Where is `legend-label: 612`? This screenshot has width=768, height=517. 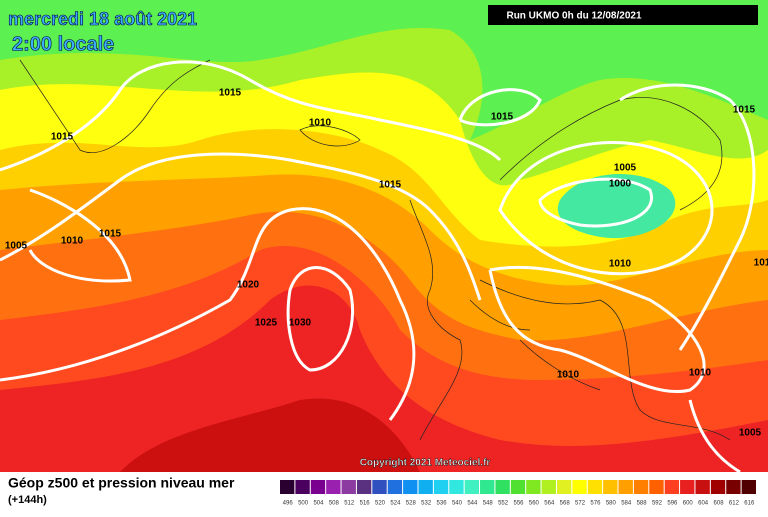
legend-label: 612 is located at coordinates (734, 504).